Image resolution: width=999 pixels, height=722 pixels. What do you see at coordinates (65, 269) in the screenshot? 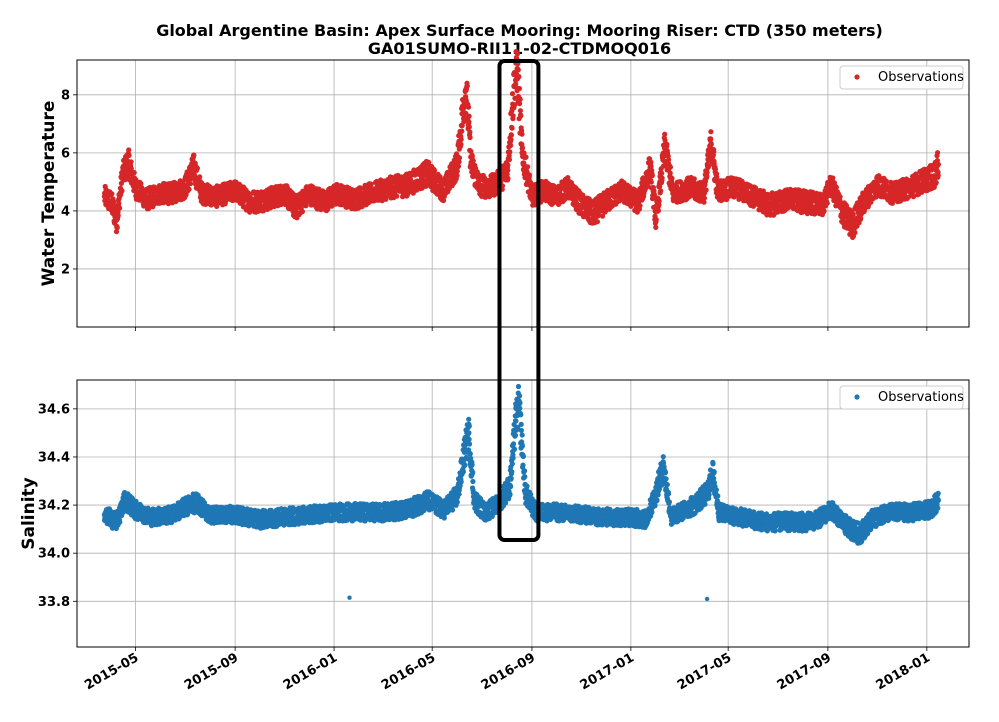
I see `y-tick-label: 2` at bounding box center [65, 269].